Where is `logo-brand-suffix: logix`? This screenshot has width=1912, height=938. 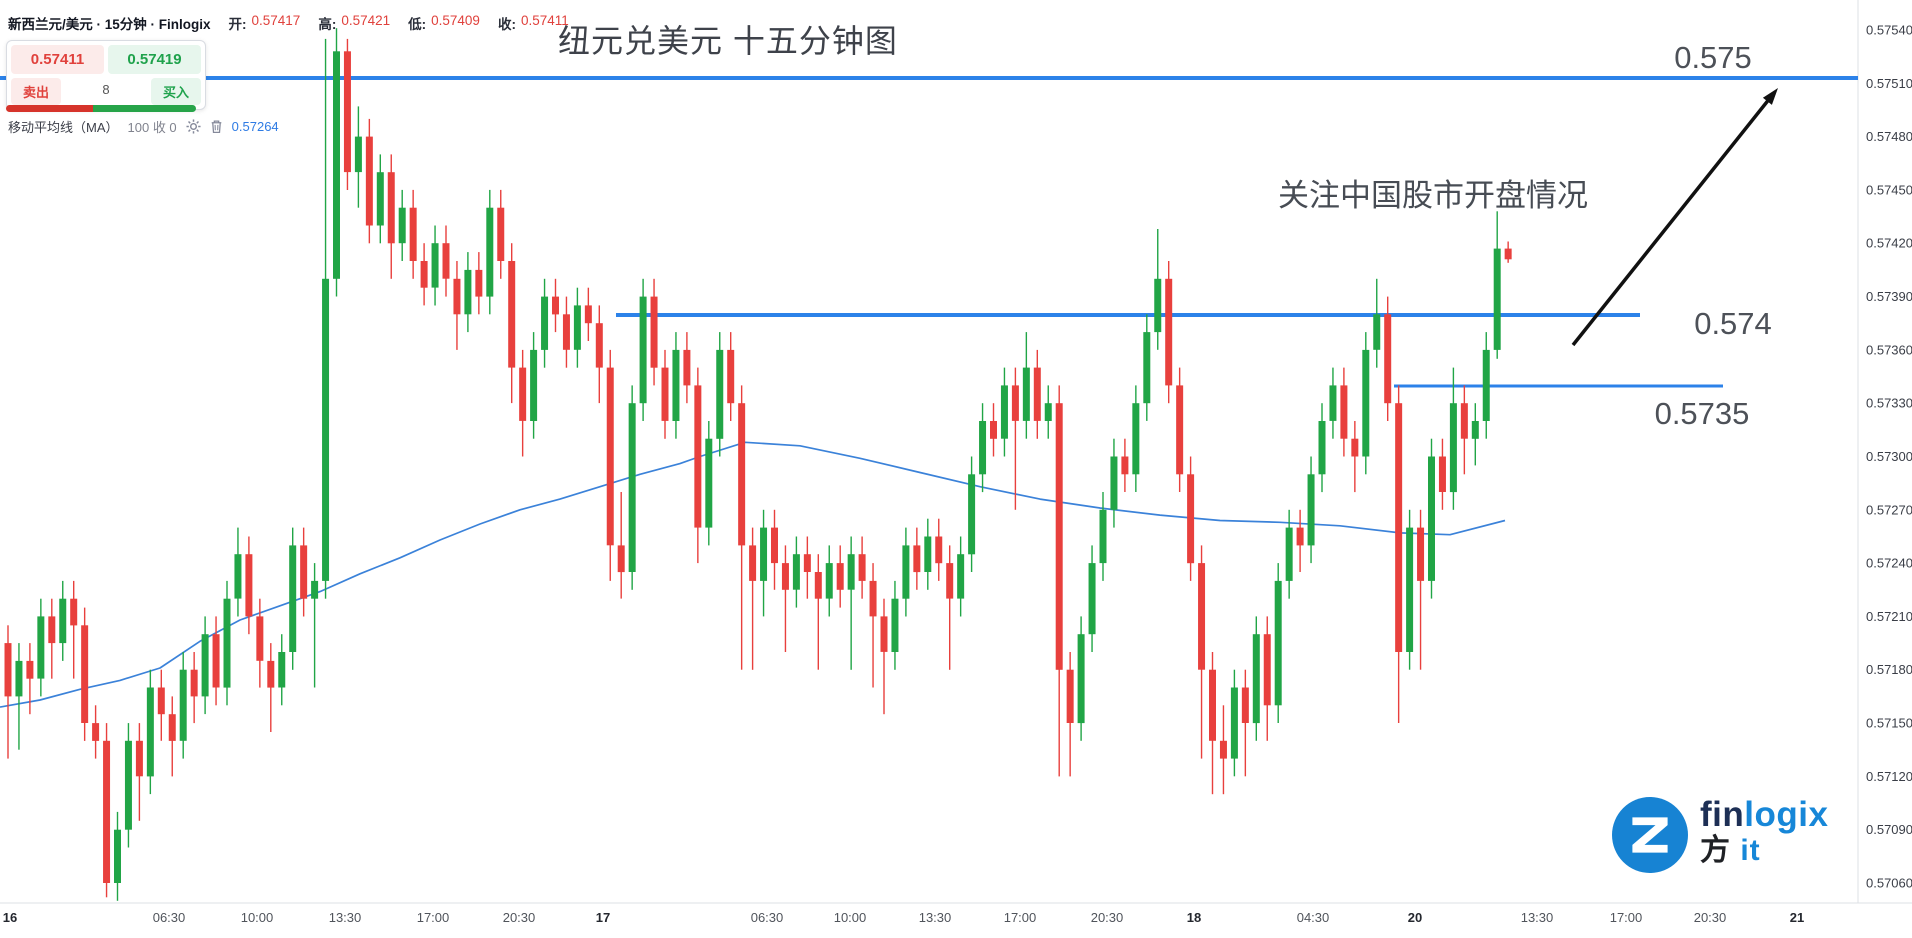 logo-brand-suffix: logix is located at coordinates (1786, 814).